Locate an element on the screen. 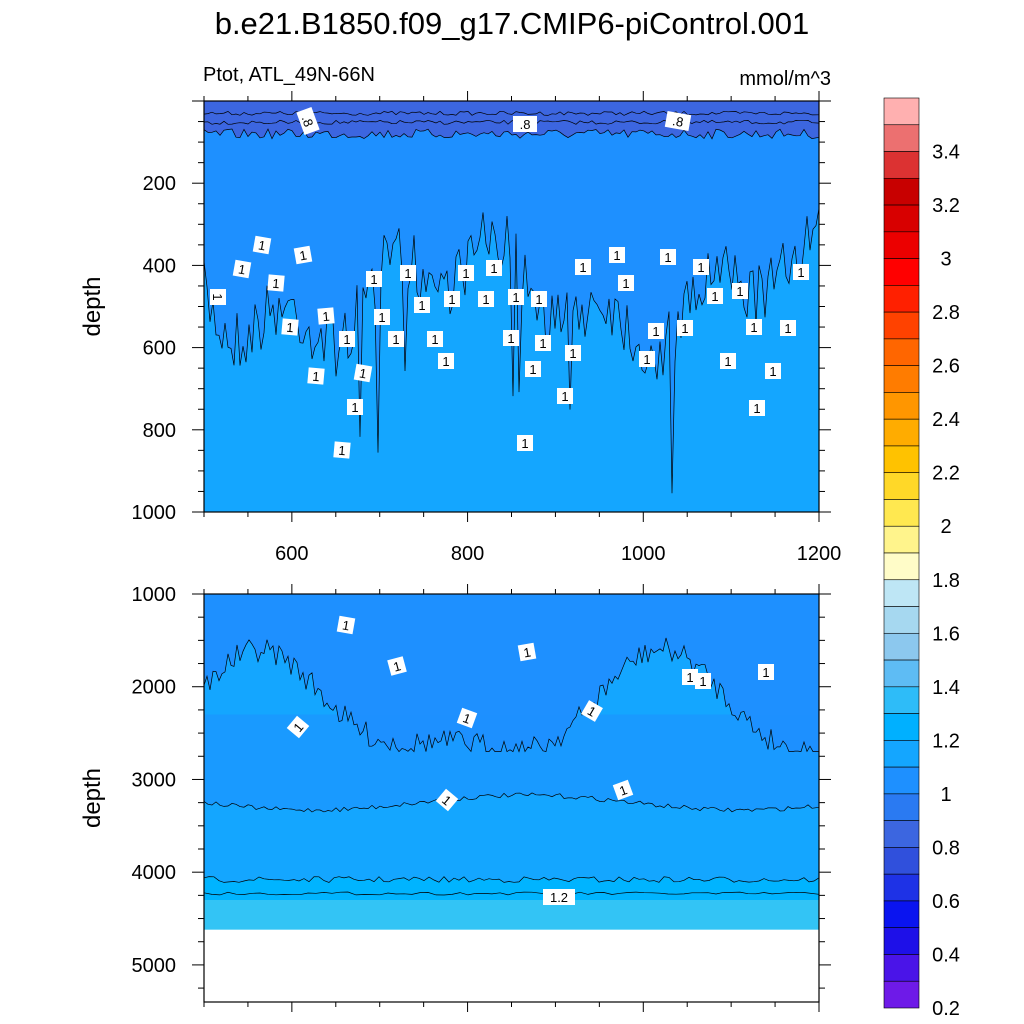 The width and height of the screenshot is (1024, 1024). colorbar-label: 1 is located at coordinates (945, 795).